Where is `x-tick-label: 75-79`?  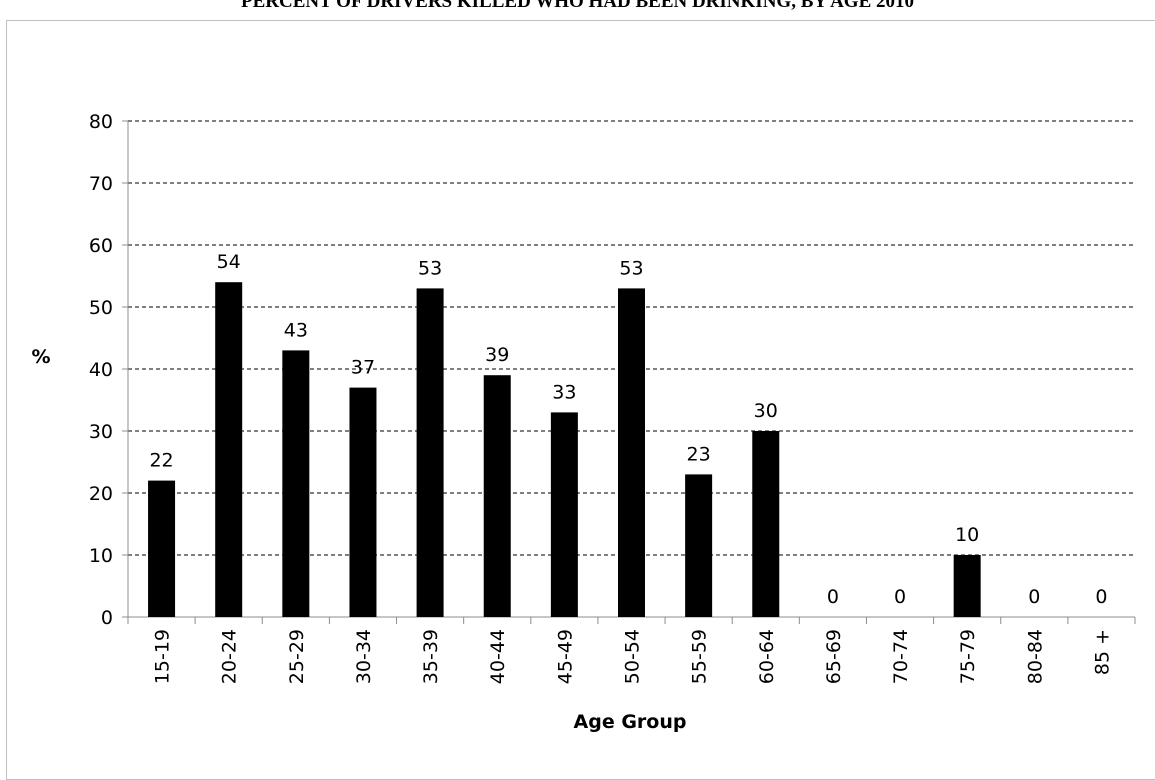 x-tick-label: 75-79 is located at coordinates (968, 656).